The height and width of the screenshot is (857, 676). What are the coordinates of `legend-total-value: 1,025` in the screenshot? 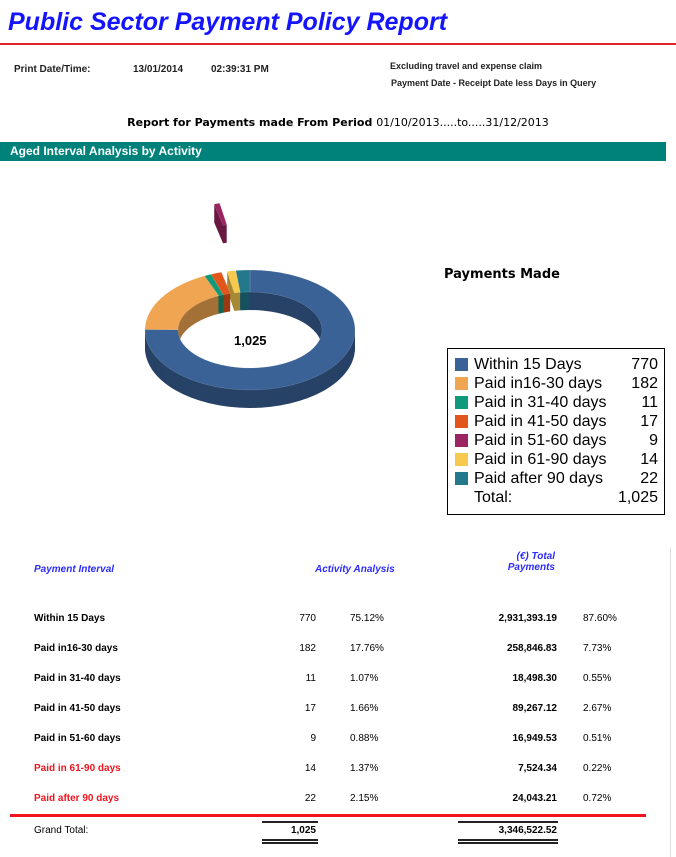 It's located at (637, 497).